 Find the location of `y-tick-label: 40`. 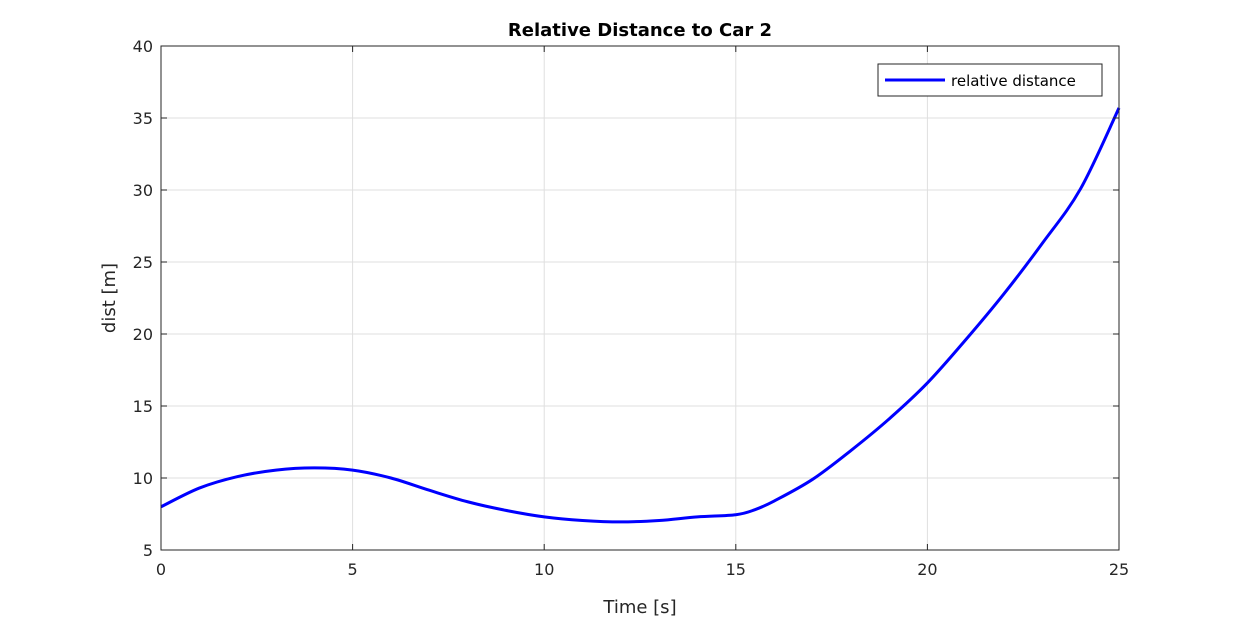

y-tick-label: 40 is located at coordinates (143, 46).